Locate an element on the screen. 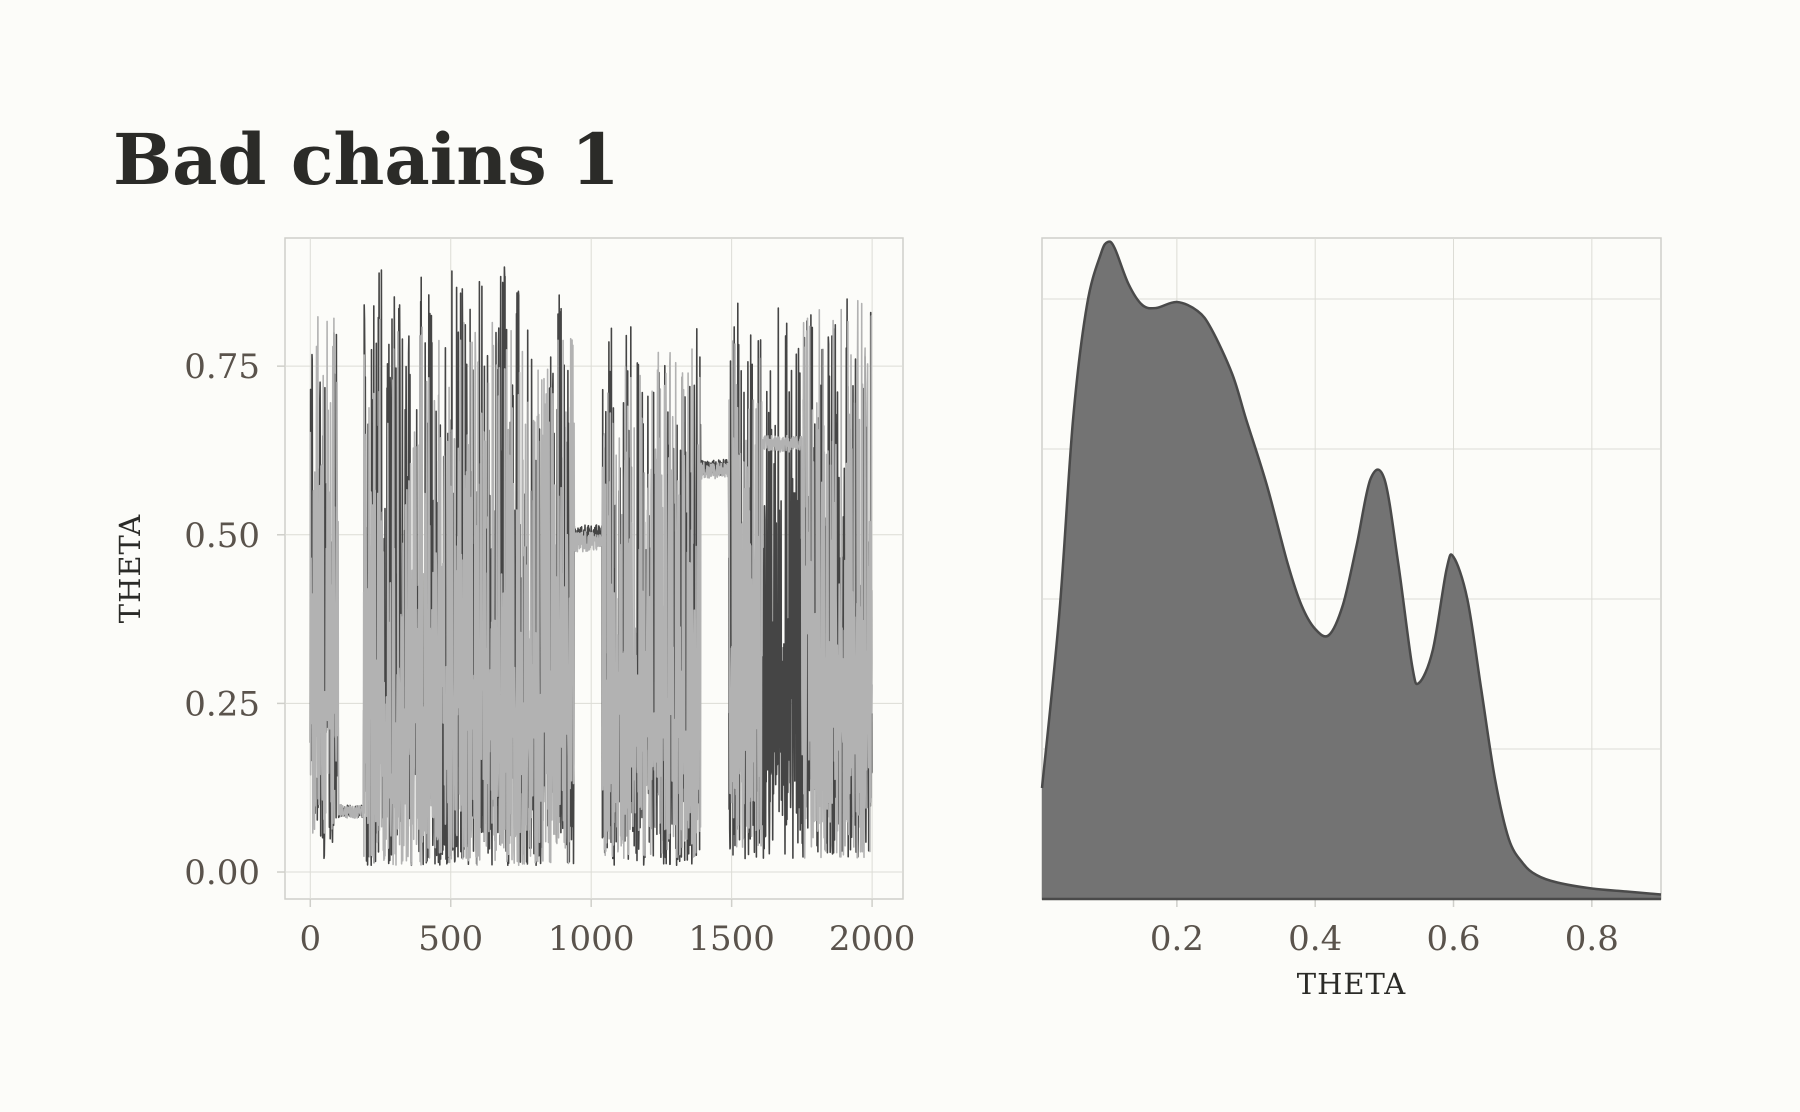 This screenshot has height=1112, width=1800. trace-y-tick-label: 0.50 is located at coordinates (222, 536).